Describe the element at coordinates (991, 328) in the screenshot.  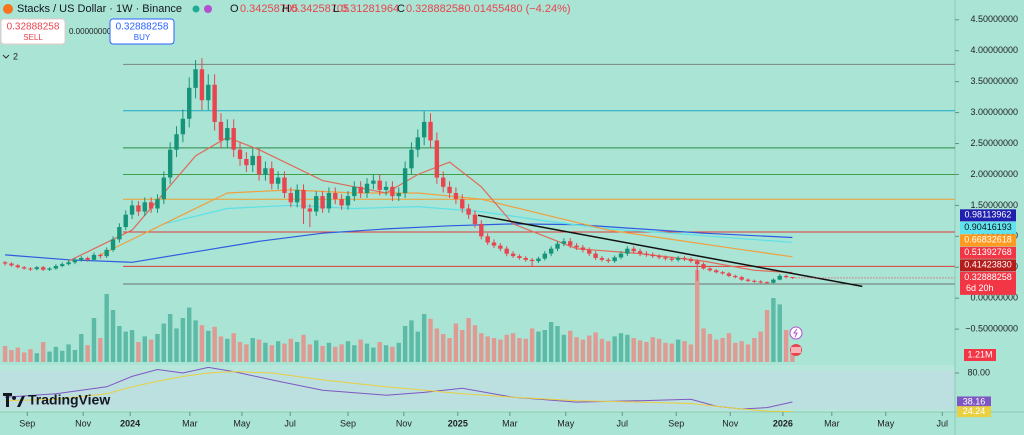
I see `y-tick-label: −0.50000000` at that location.